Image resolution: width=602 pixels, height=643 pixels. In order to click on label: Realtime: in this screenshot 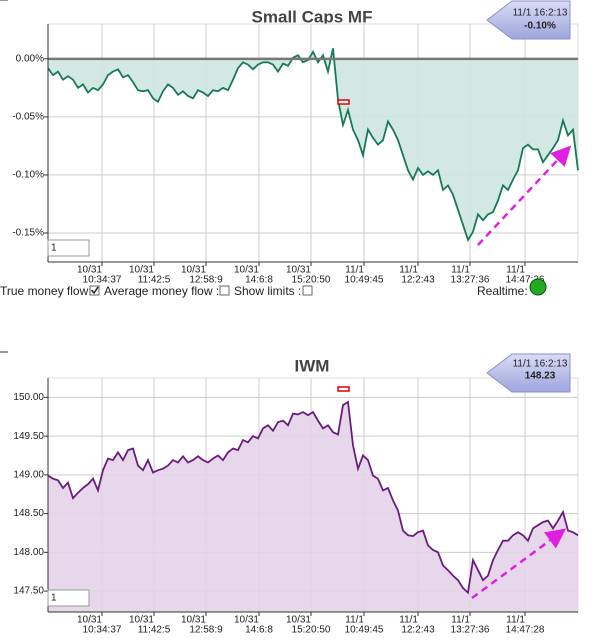, I will do `click(502, 291)`.